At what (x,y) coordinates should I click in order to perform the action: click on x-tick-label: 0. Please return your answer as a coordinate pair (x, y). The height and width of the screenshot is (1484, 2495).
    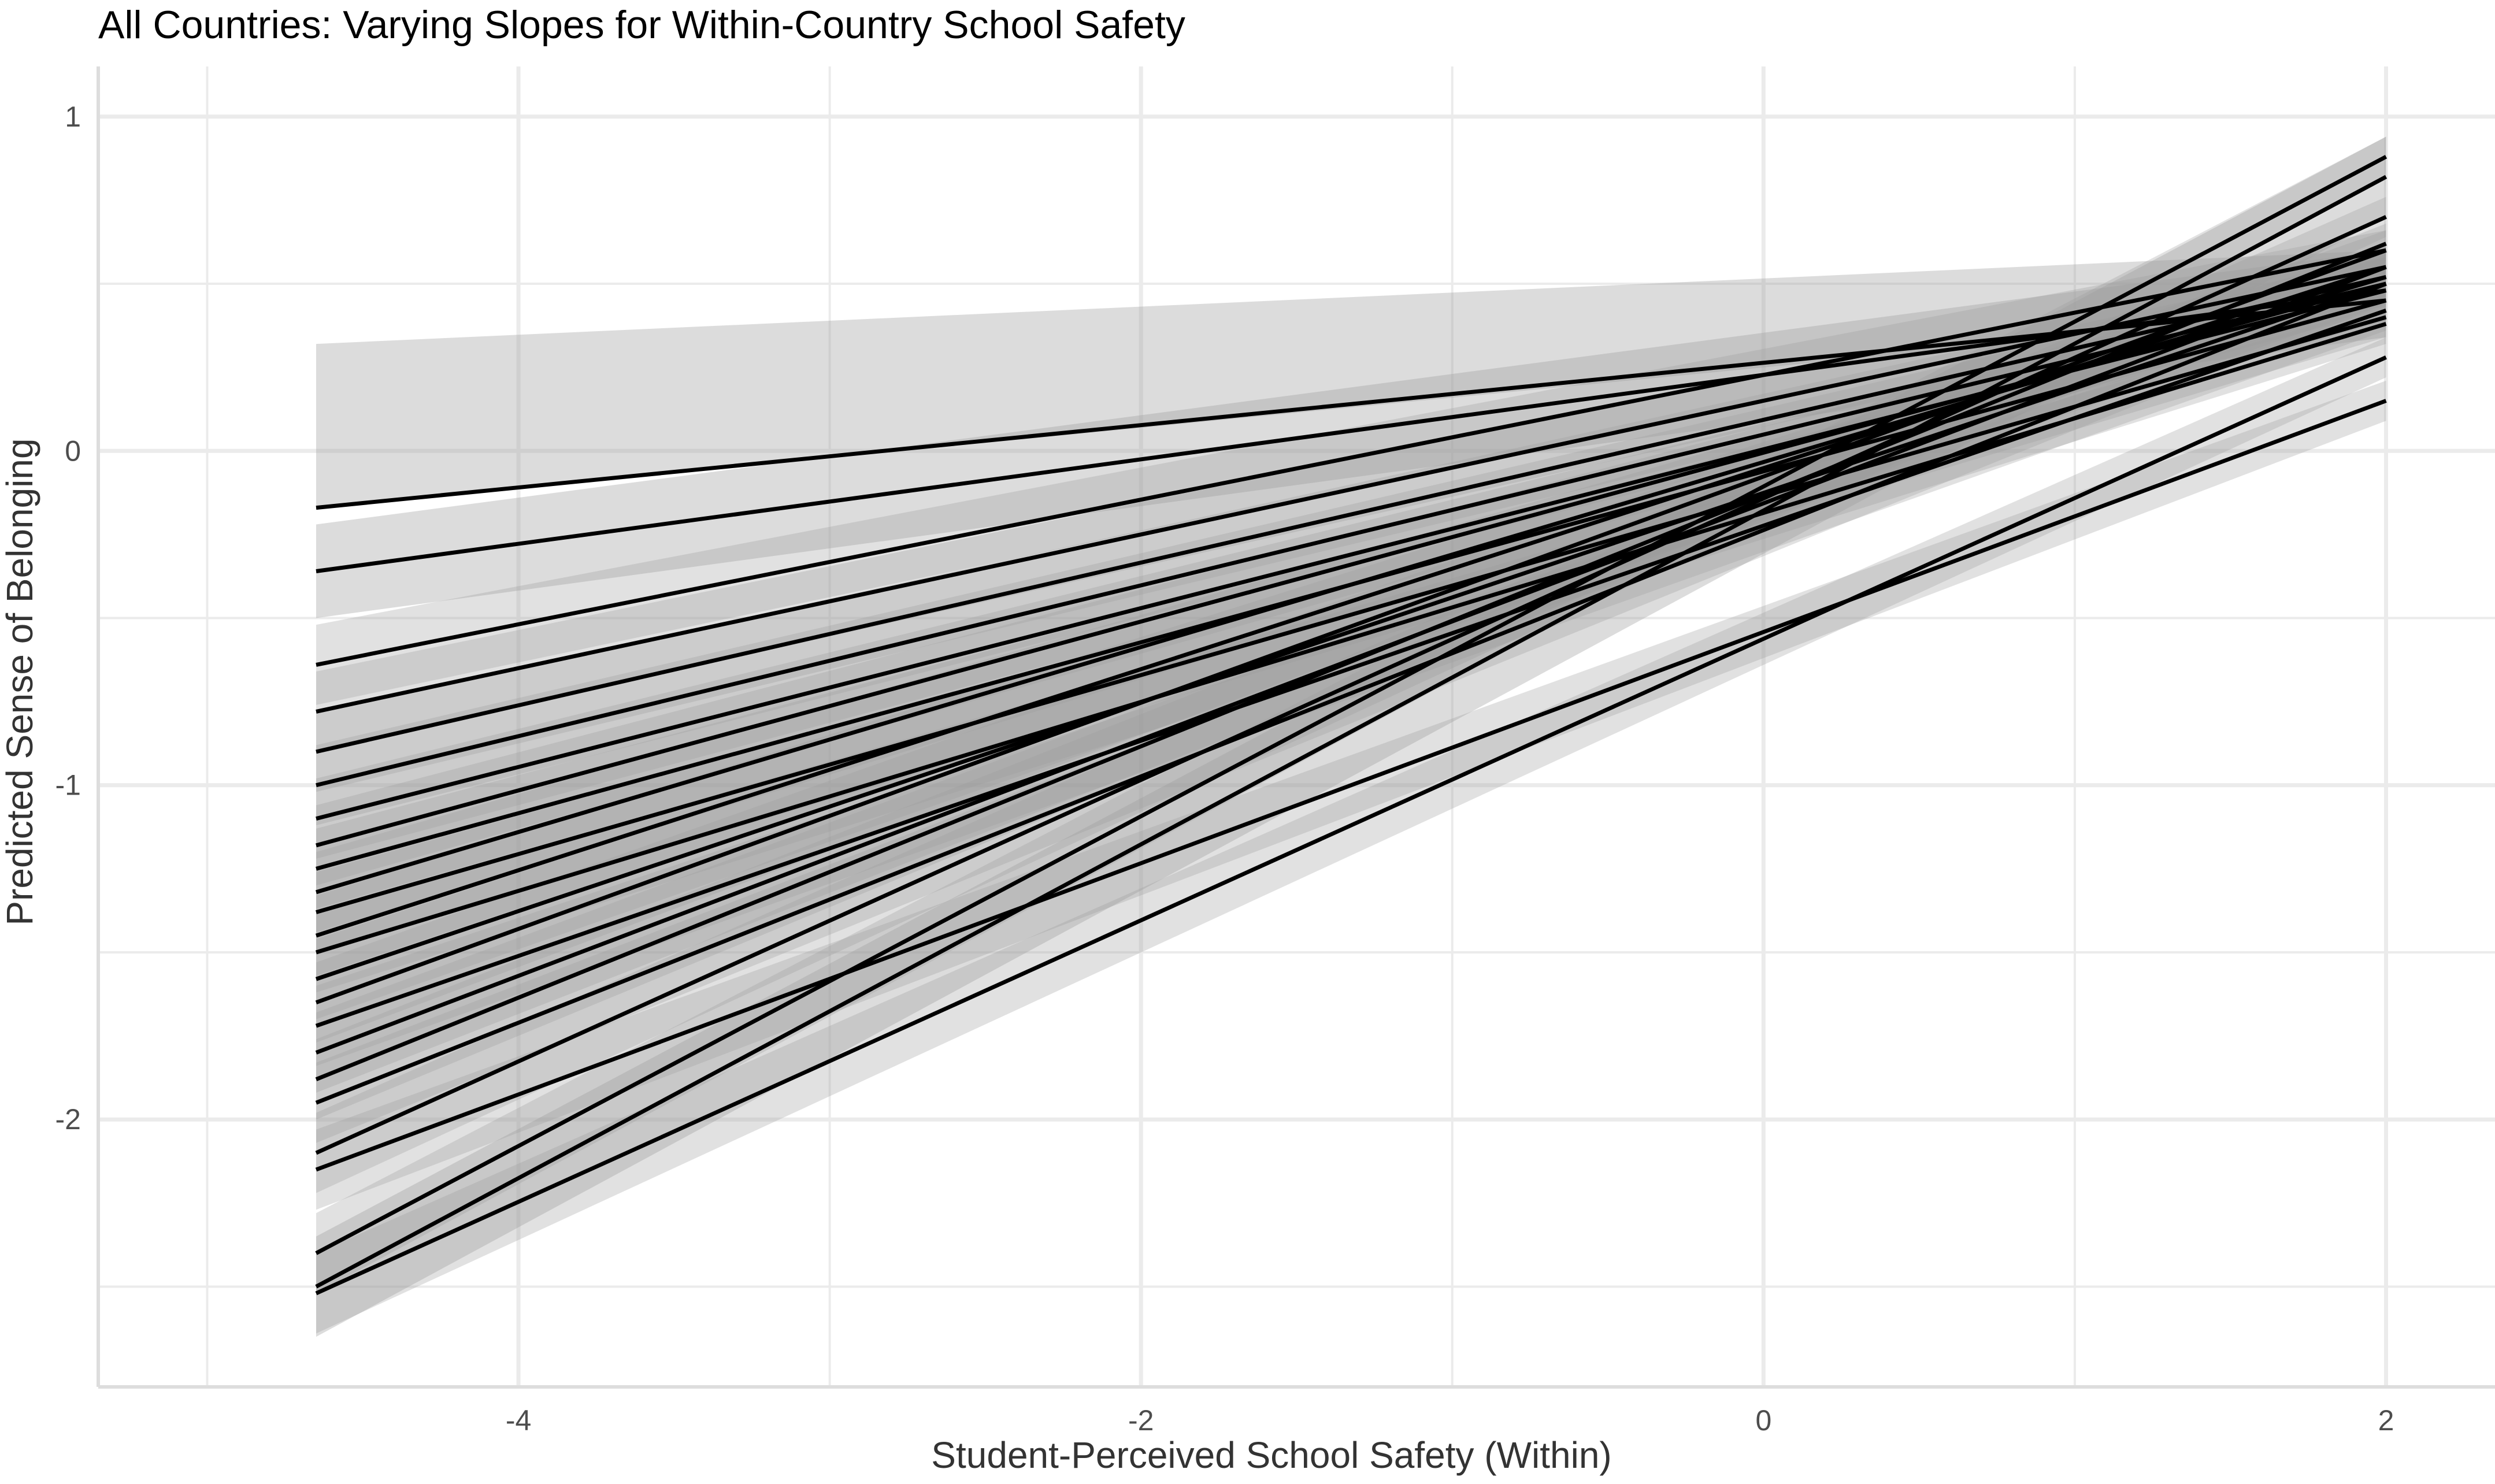
    Looking at the image, I should click on (1763, 1420).